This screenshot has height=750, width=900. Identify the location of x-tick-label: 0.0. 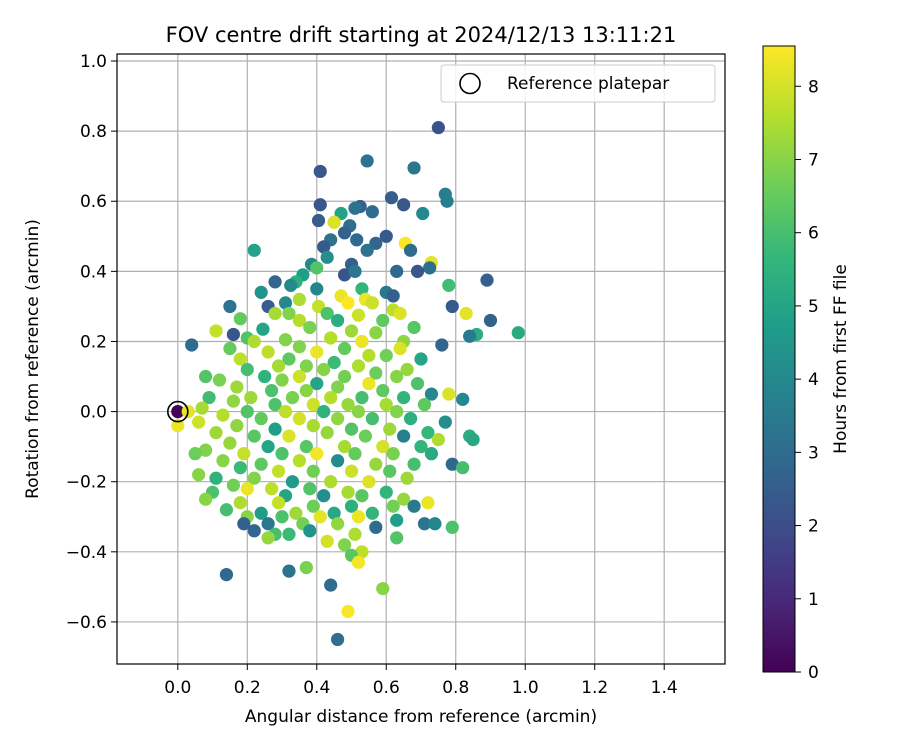
(177, 688).